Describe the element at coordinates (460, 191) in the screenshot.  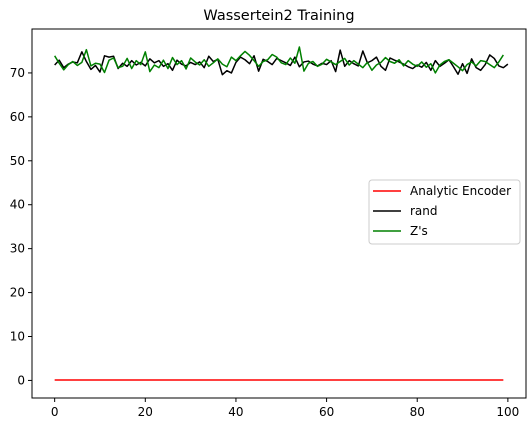
I see `legend-label-0: Analytic Encoder` at that location.